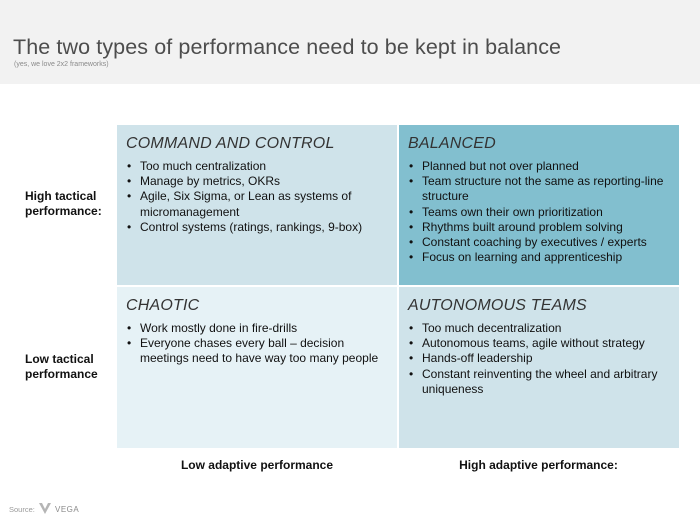 The height and width of the screenshot is (525, 700). What do you see at coordinates (539, 257) in the screenshot?
I see `list-item: Focus on learning and apprenticeship` at bounding box center [539, 257].